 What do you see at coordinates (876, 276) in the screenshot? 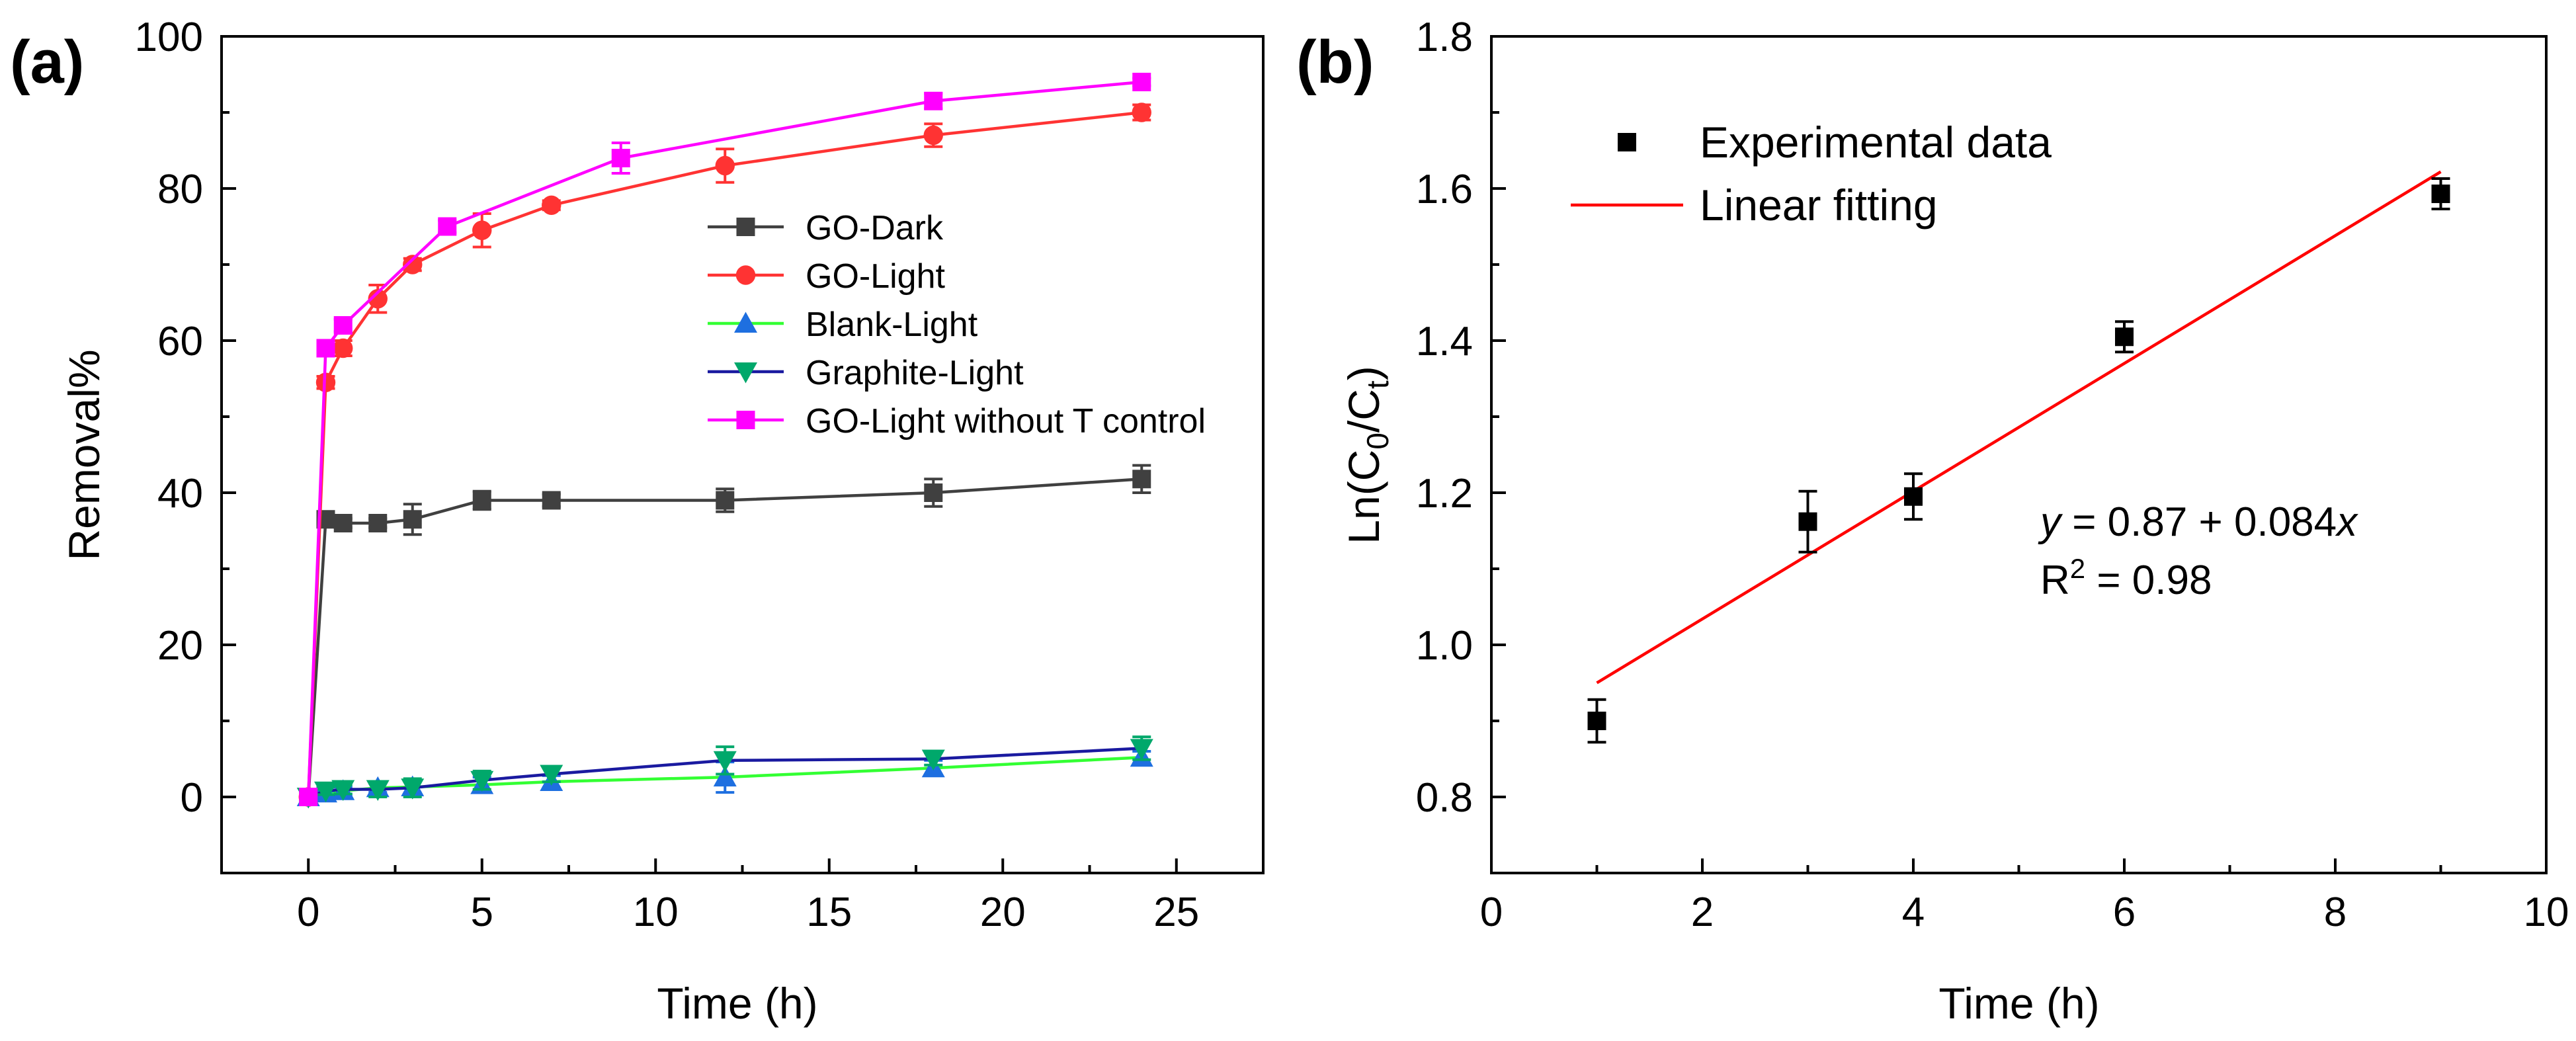
I see `legend-label: GO-Light` at bounding box center [876, 276].